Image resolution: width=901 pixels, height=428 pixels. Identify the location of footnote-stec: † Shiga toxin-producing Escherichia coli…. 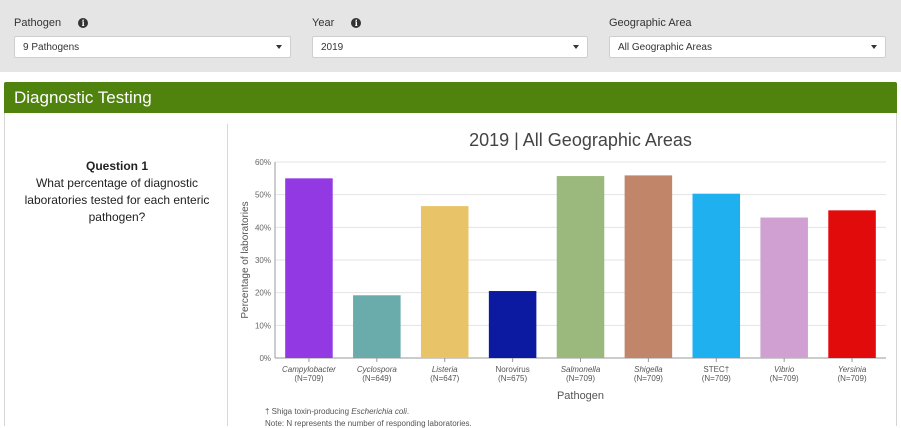
(337, 411).